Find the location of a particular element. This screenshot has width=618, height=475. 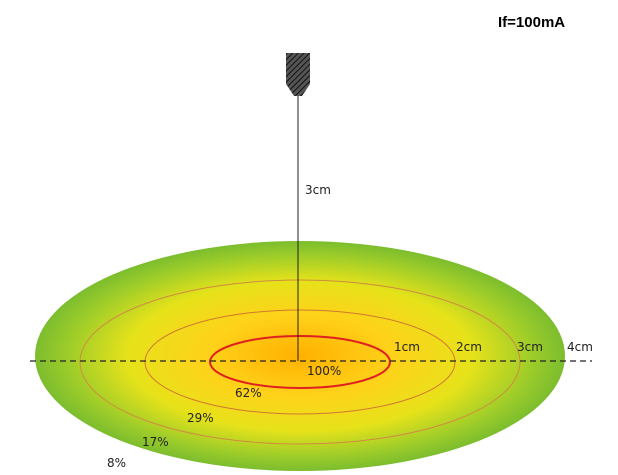

intensity-label: 62% is located at coordinates (248, 393).